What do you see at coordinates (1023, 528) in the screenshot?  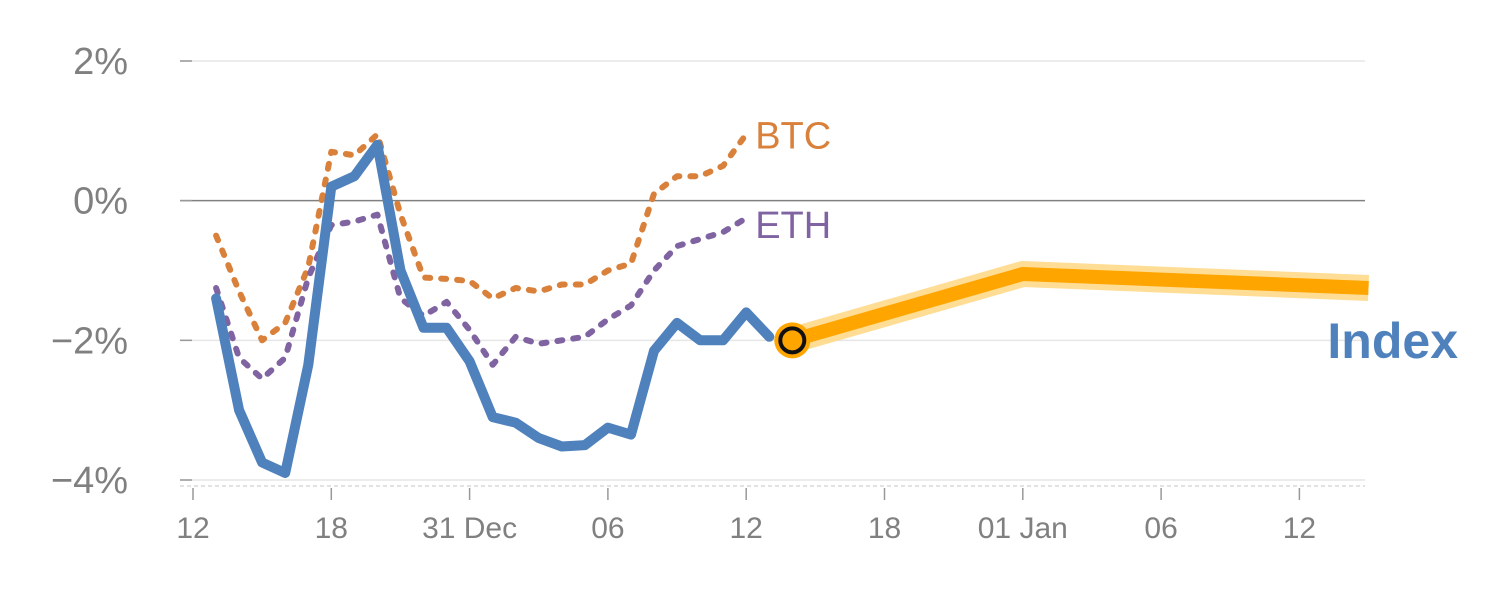 I see `x-tick-label: 01 Jan` at bounding box center [1023, 528].